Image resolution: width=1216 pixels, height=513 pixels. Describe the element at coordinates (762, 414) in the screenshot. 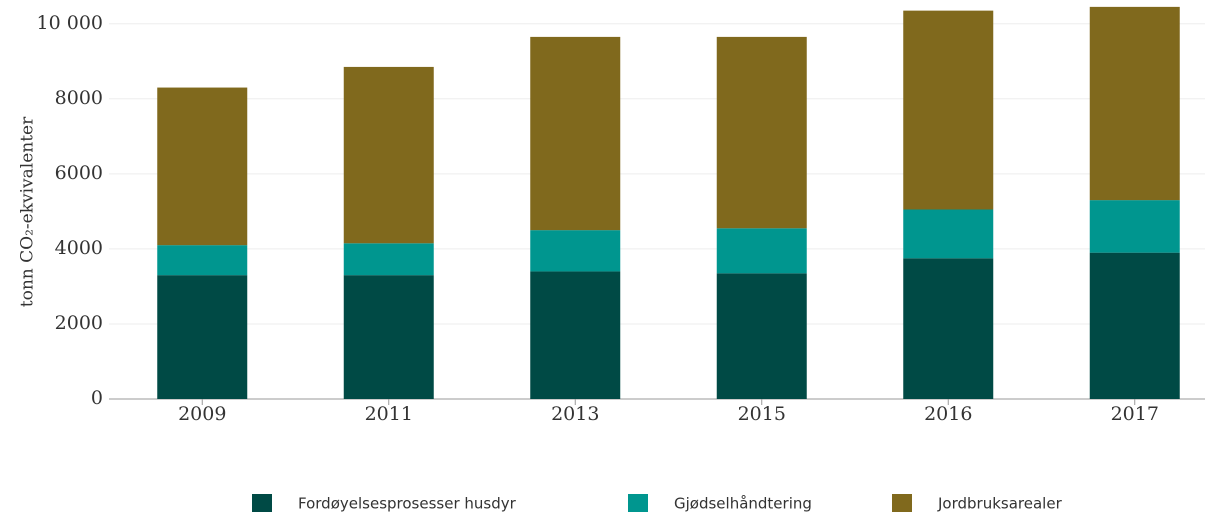

I see `x-tick-label: 2015` at that location.